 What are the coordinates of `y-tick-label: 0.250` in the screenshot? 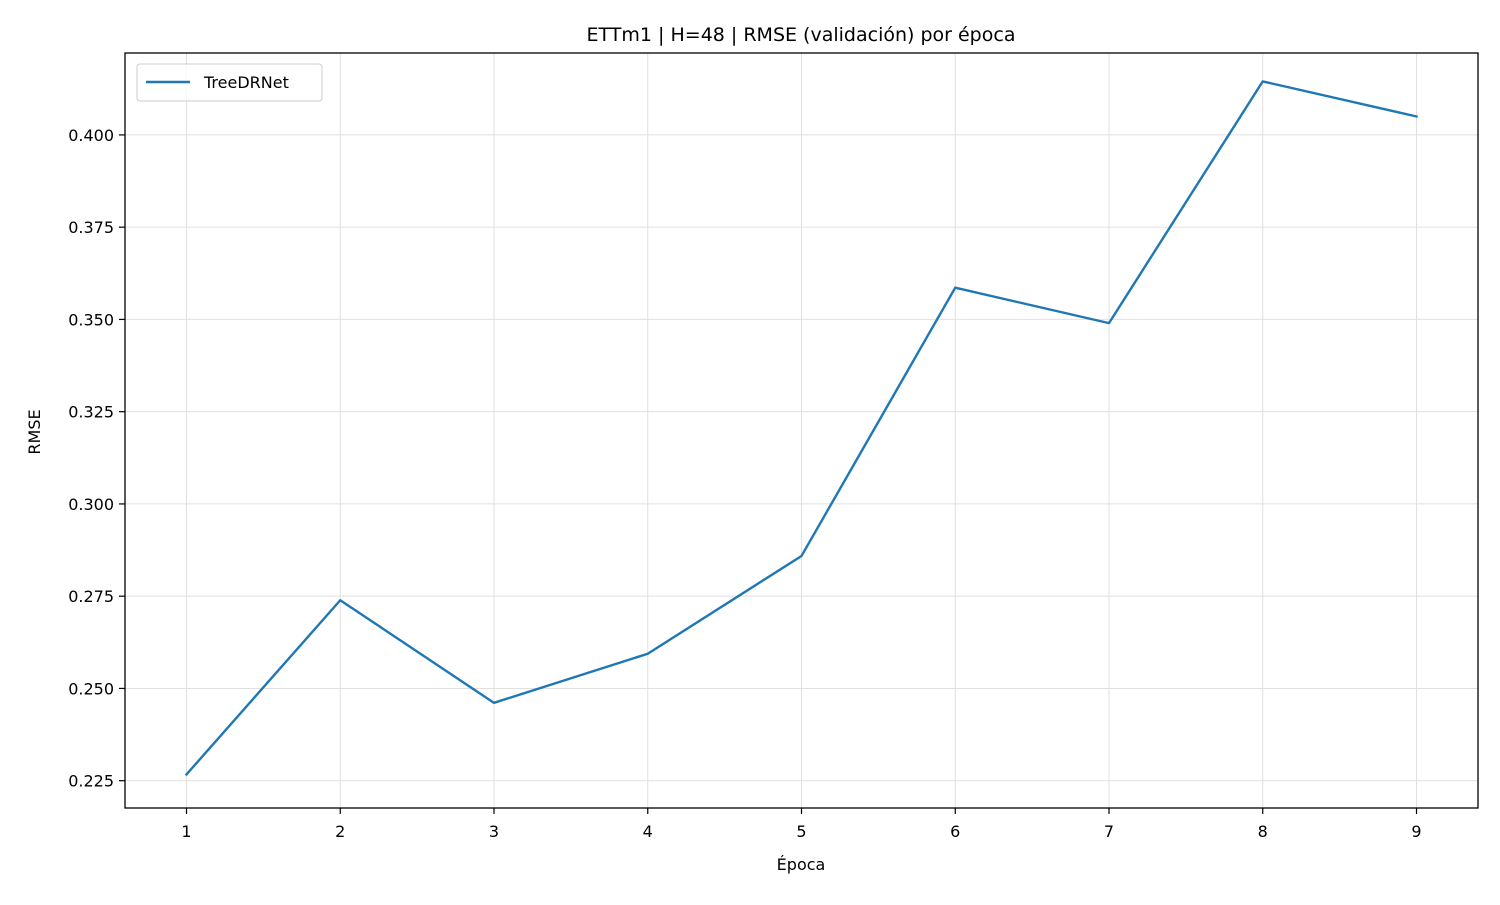 It's located at (91, 688).